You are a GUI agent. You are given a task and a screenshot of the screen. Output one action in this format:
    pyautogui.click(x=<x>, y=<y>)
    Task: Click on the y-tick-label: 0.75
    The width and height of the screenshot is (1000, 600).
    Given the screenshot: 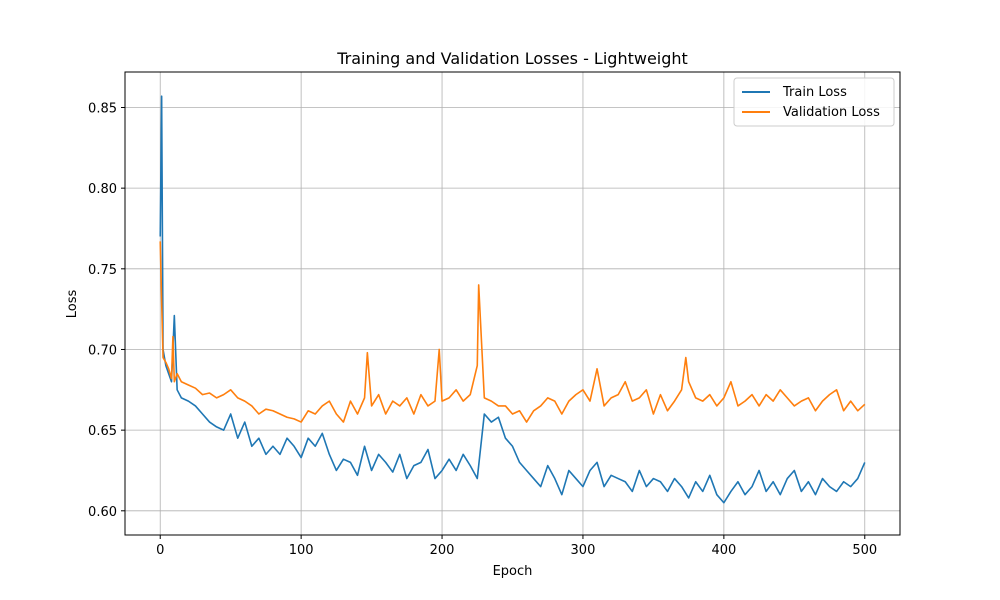 What is the action you would take?
    pyautogui.click(x=102, y=270)
    